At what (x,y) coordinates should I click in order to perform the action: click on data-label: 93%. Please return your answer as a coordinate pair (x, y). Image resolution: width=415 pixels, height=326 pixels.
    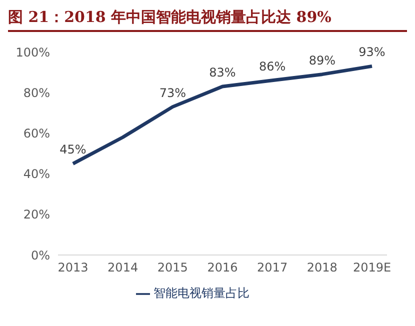
    Looking at the image, I should click on (372, 52).